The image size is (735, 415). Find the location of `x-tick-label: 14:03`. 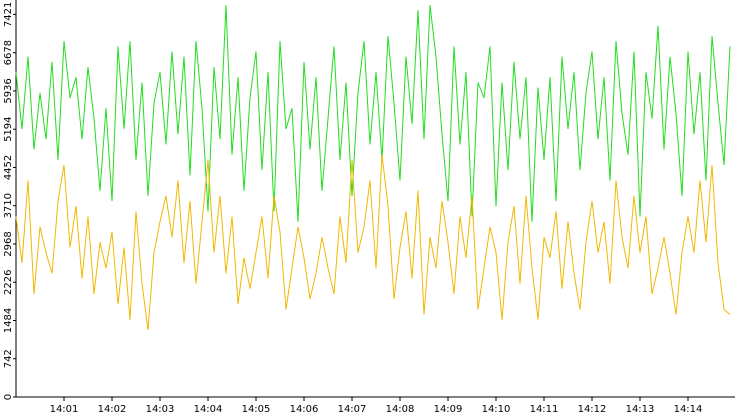

x-tick-label: 14:03 is located at coordinates (160, 409).